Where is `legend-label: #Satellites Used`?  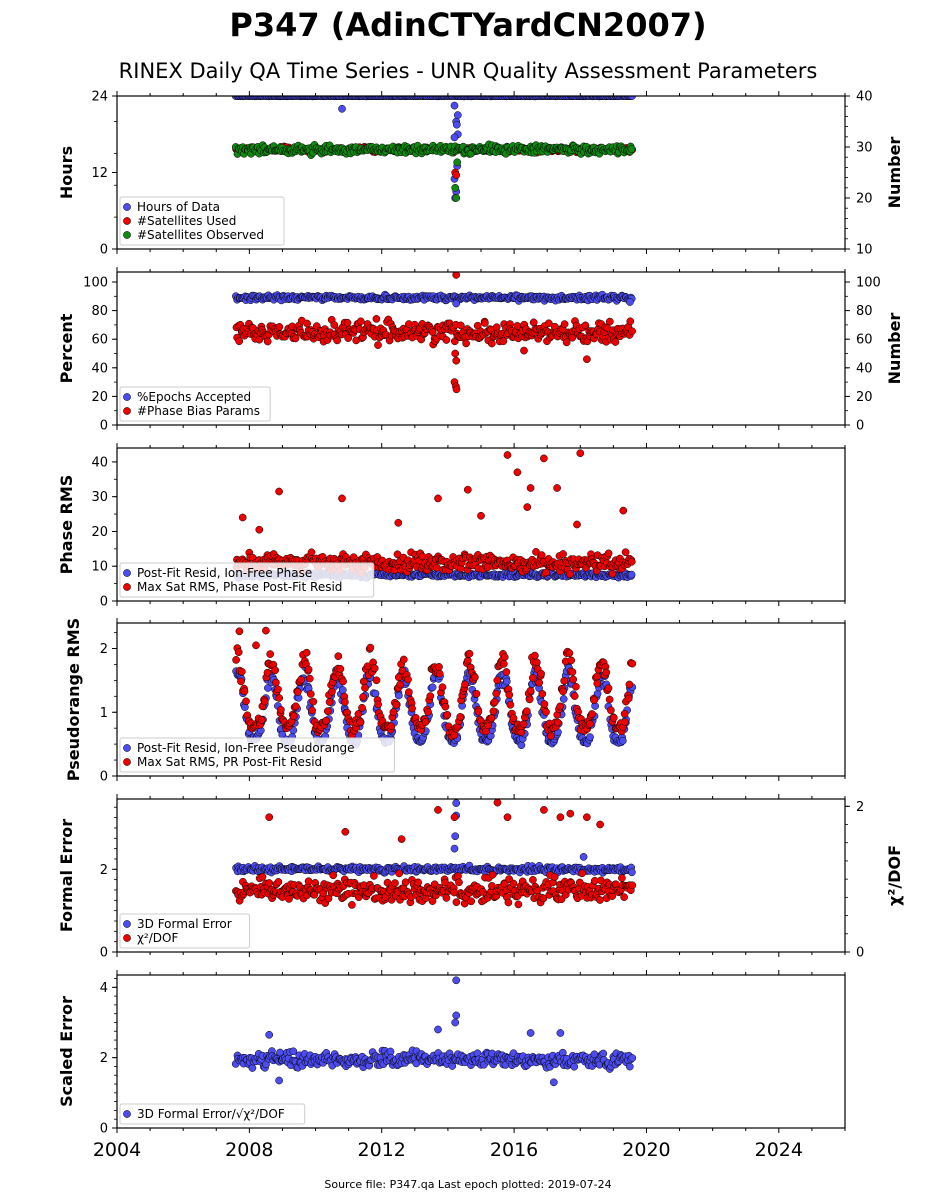
legend-label: #Satellites Used is located at coordinates (186, 221).